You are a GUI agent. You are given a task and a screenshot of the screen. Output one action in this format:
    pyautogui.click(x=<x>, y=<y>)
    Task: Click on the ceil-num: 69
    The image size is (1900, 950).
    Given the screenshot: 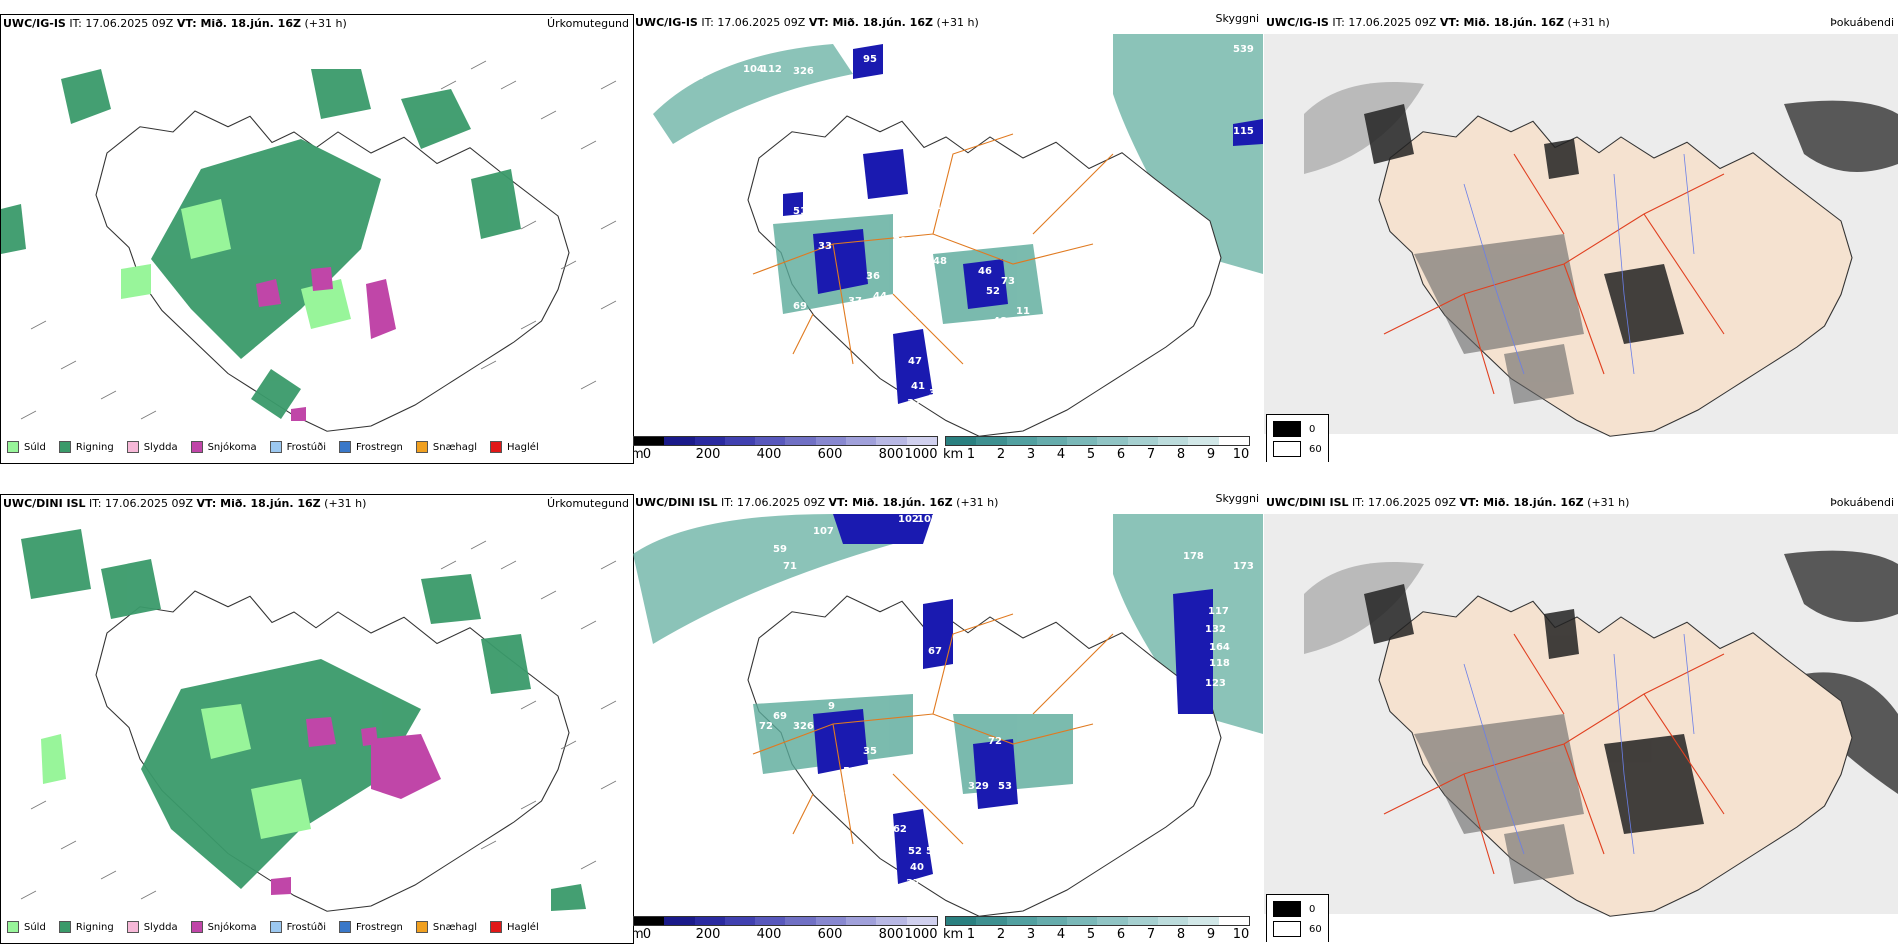 What is the action you would take?
    pyautogui.click(x=800, y=306)
    